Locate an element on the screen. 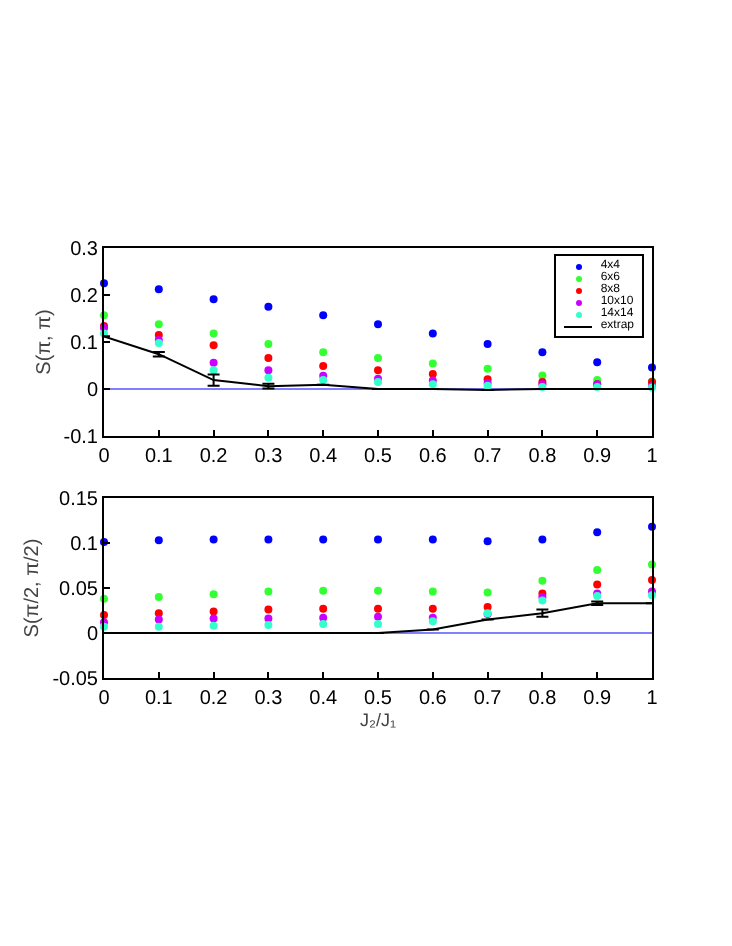 This screenshot has height=946, width=732. y-axis-title: S(π/2, π/2) is located at coordinates (33, 588).